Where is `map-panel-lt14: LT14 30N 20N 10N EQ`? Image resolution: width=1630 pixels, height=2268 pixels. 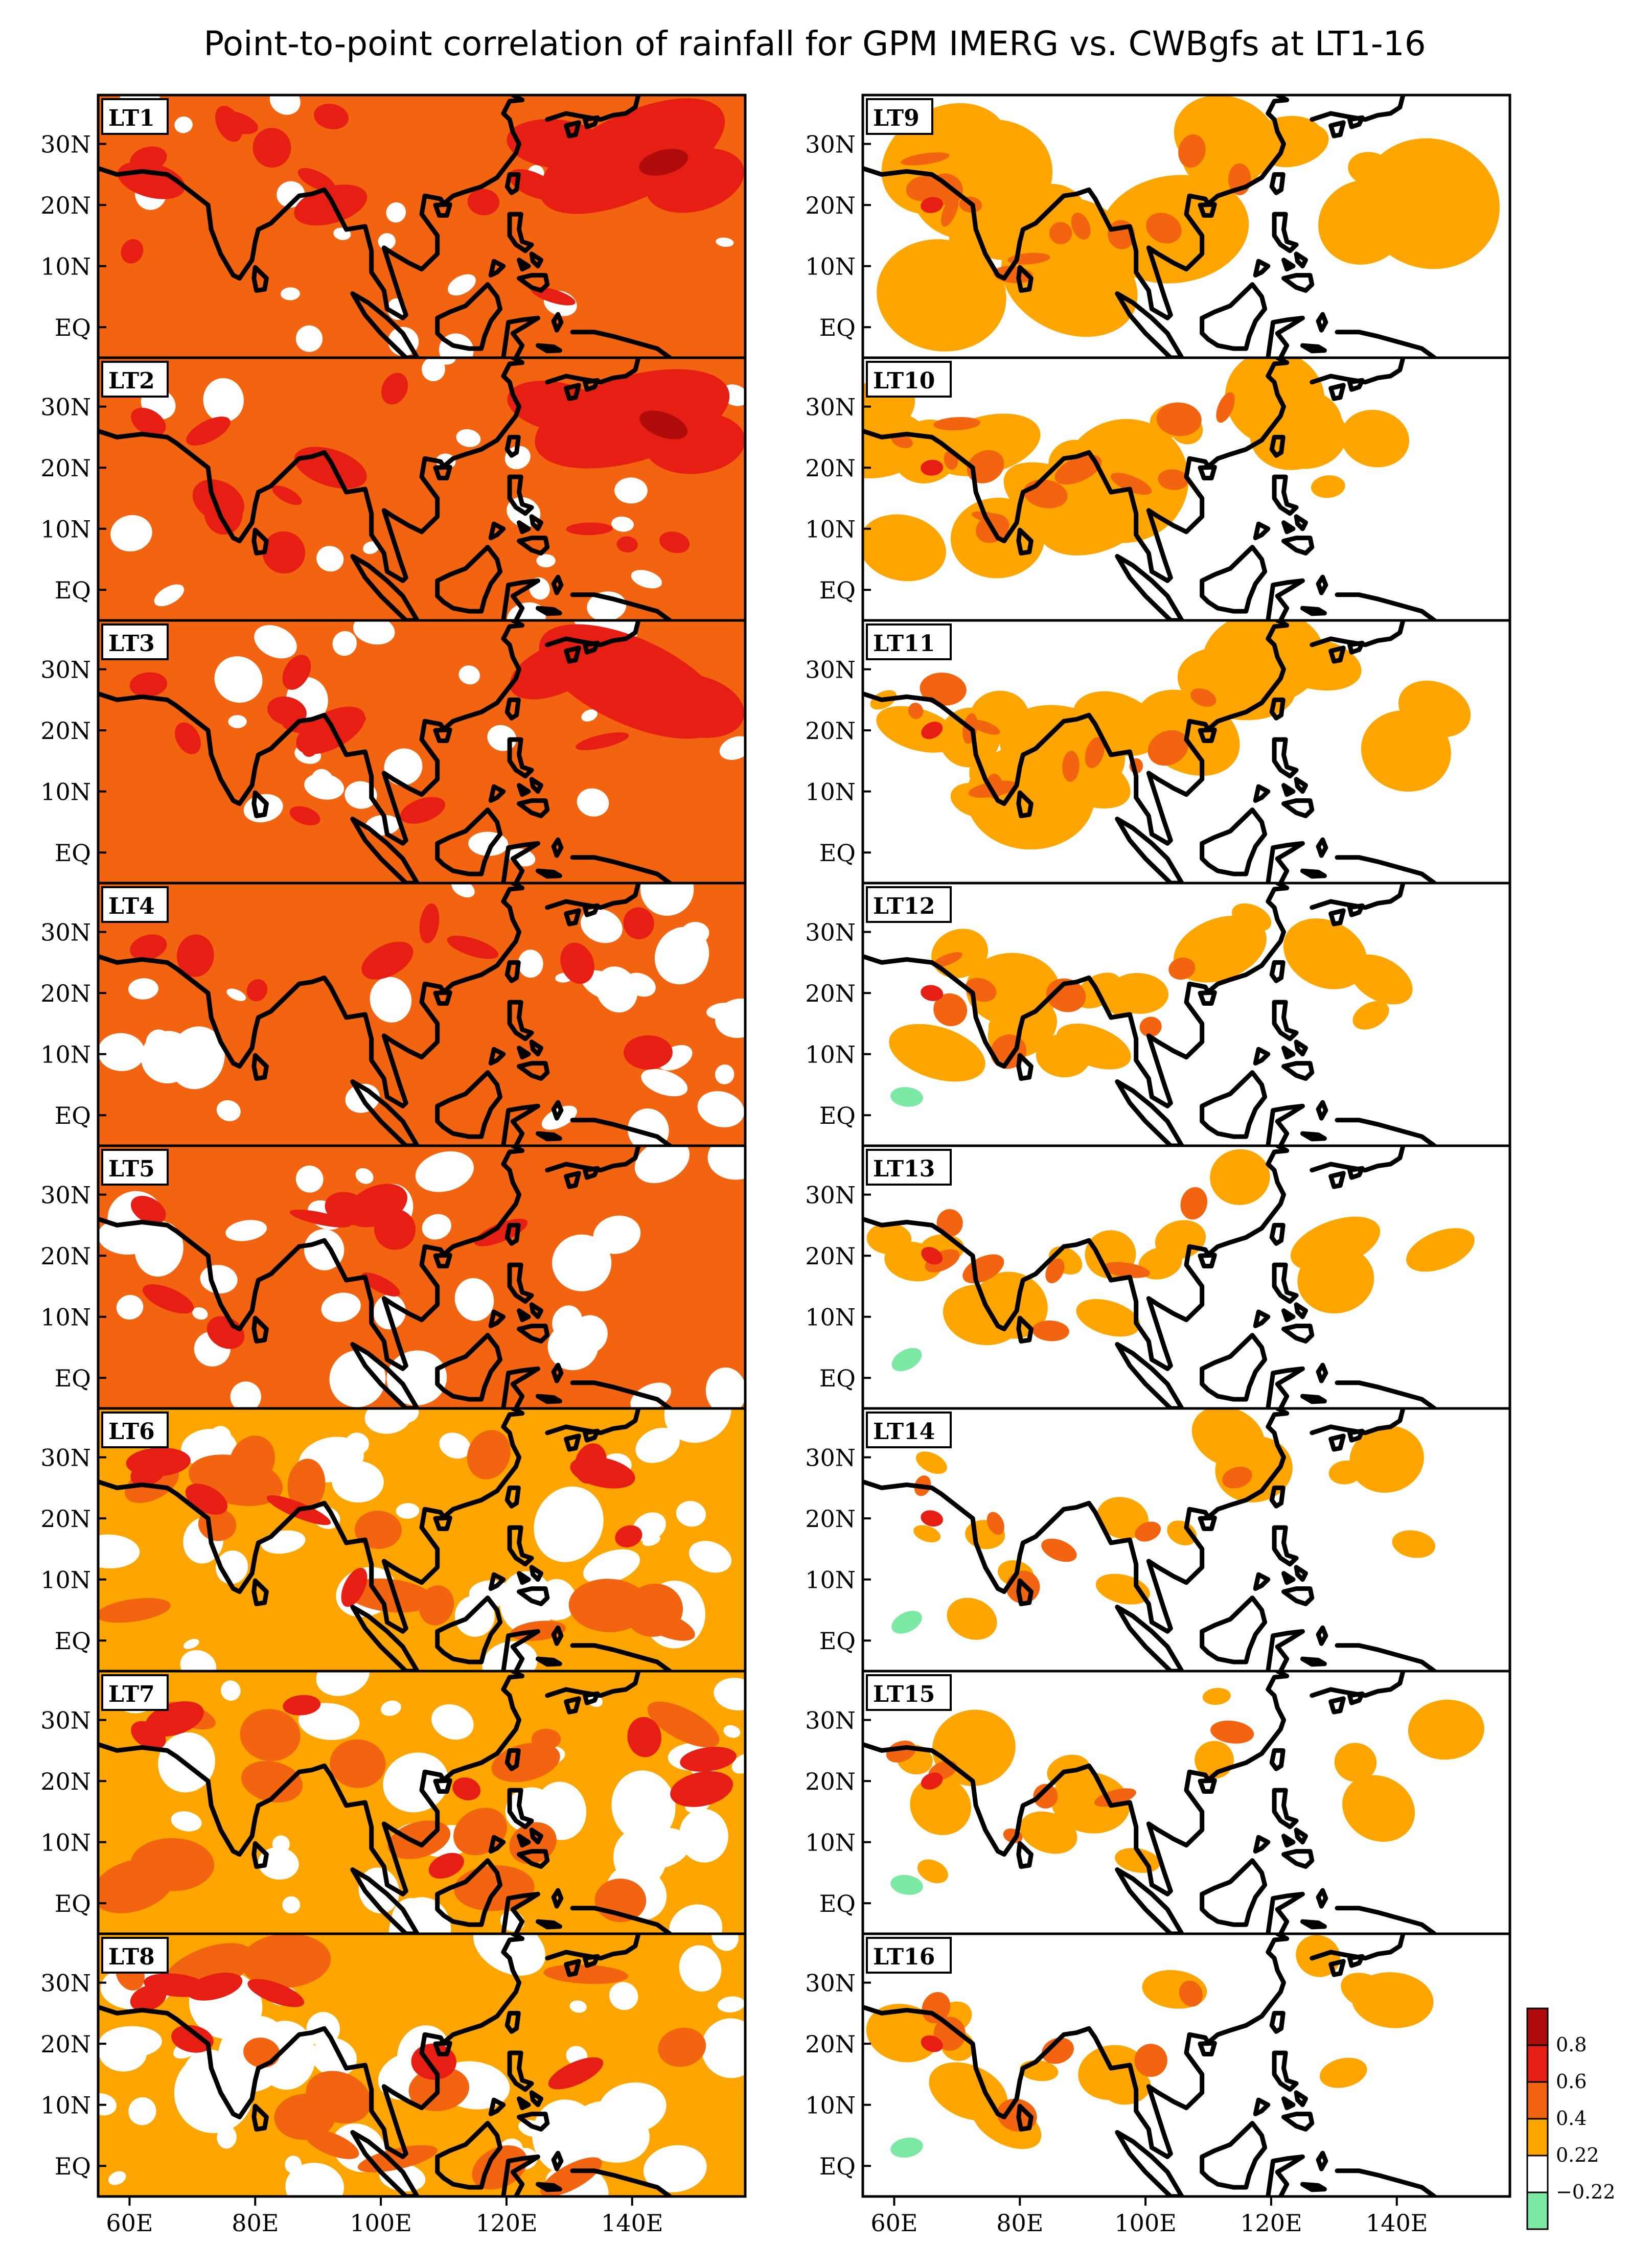
map-panel-lt14: LT14 30N 20N 10N EQ is located at coordinates (1158, 1540).